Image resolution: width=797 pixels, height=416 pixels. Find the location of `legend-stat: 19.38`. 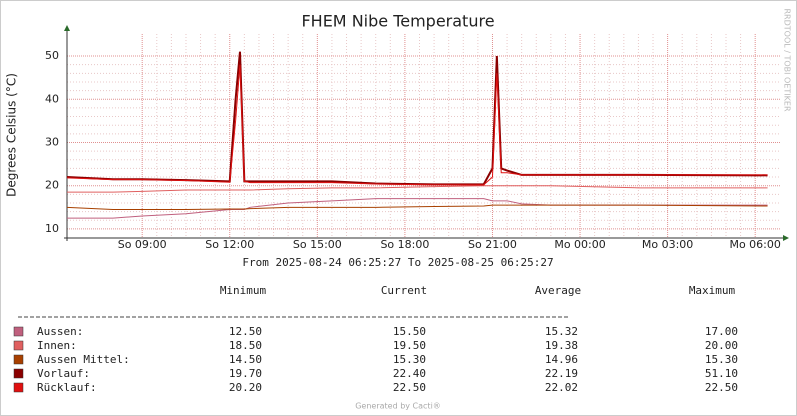

legend-stat: 19.38 is located at coordinates (561, 345).